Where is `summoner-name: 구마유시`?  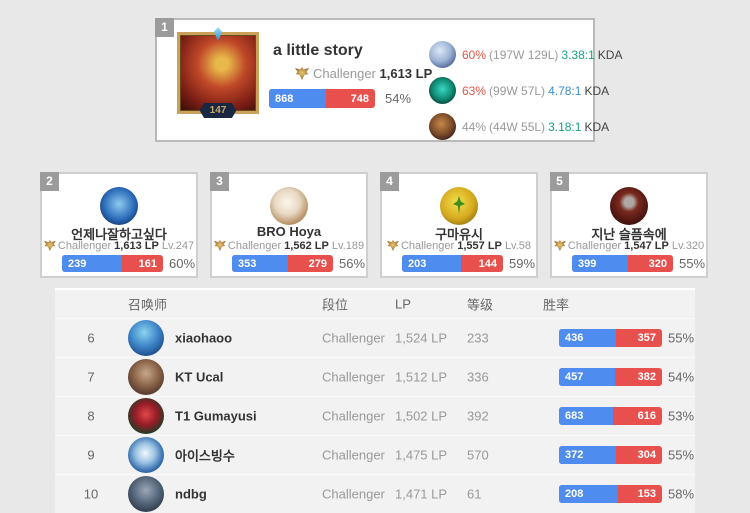
summoner-name: 구마유시 is located at coordinates (459, 234).